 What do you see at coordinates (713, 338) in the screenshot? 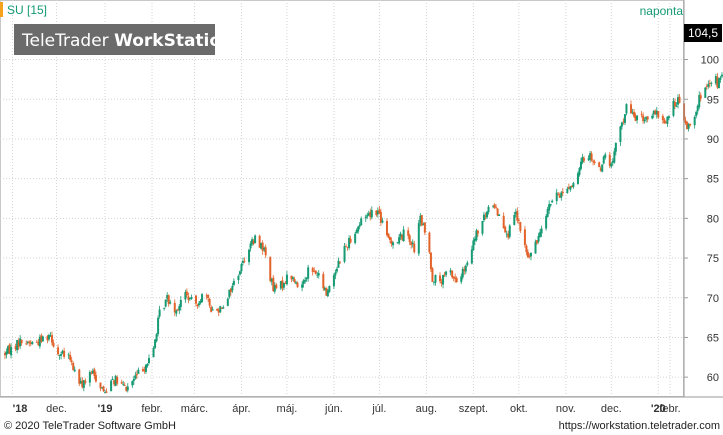
I see `y-tick-label: 65` at bounding box center [713, 338].